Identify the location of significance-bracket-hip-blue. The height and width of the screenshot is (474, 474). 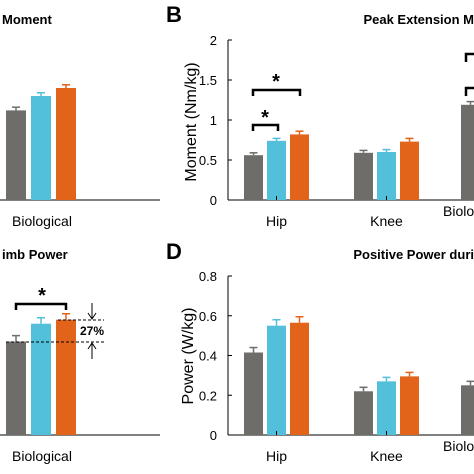
(265, 127).